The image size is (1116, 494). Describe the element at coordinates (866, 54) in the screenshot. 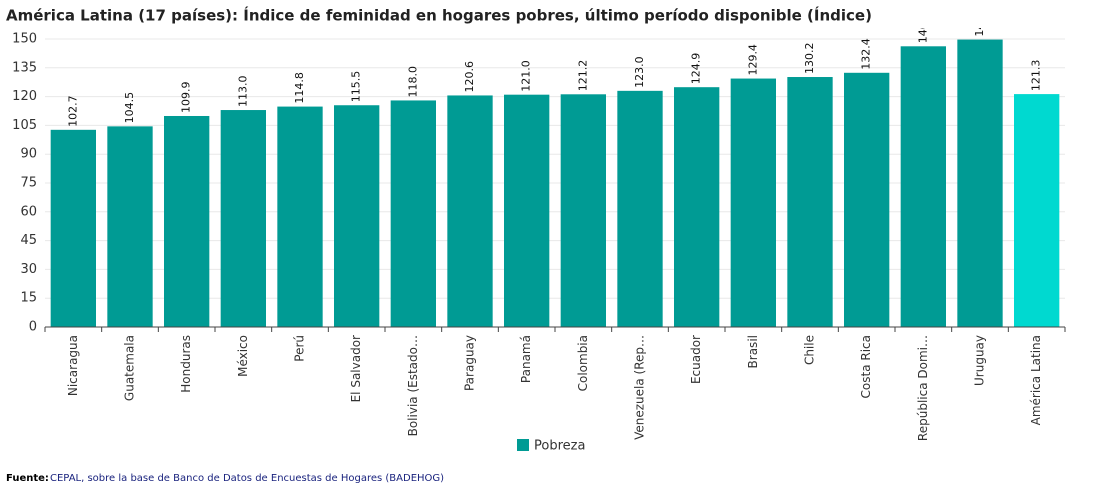

I see `value-label: 132.4` at that location.